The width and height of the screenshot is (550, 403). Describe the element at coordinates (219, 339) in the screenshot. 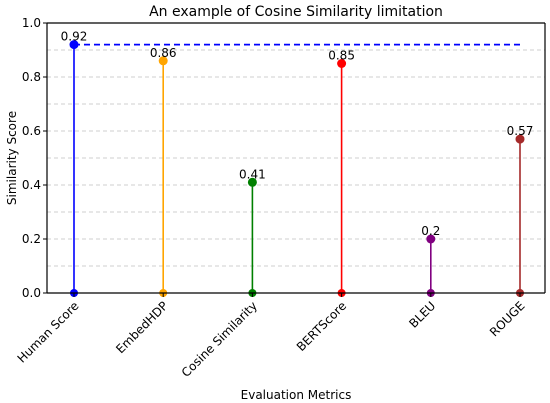

I see `x-tick-label: Cosine Similarity` at that location.